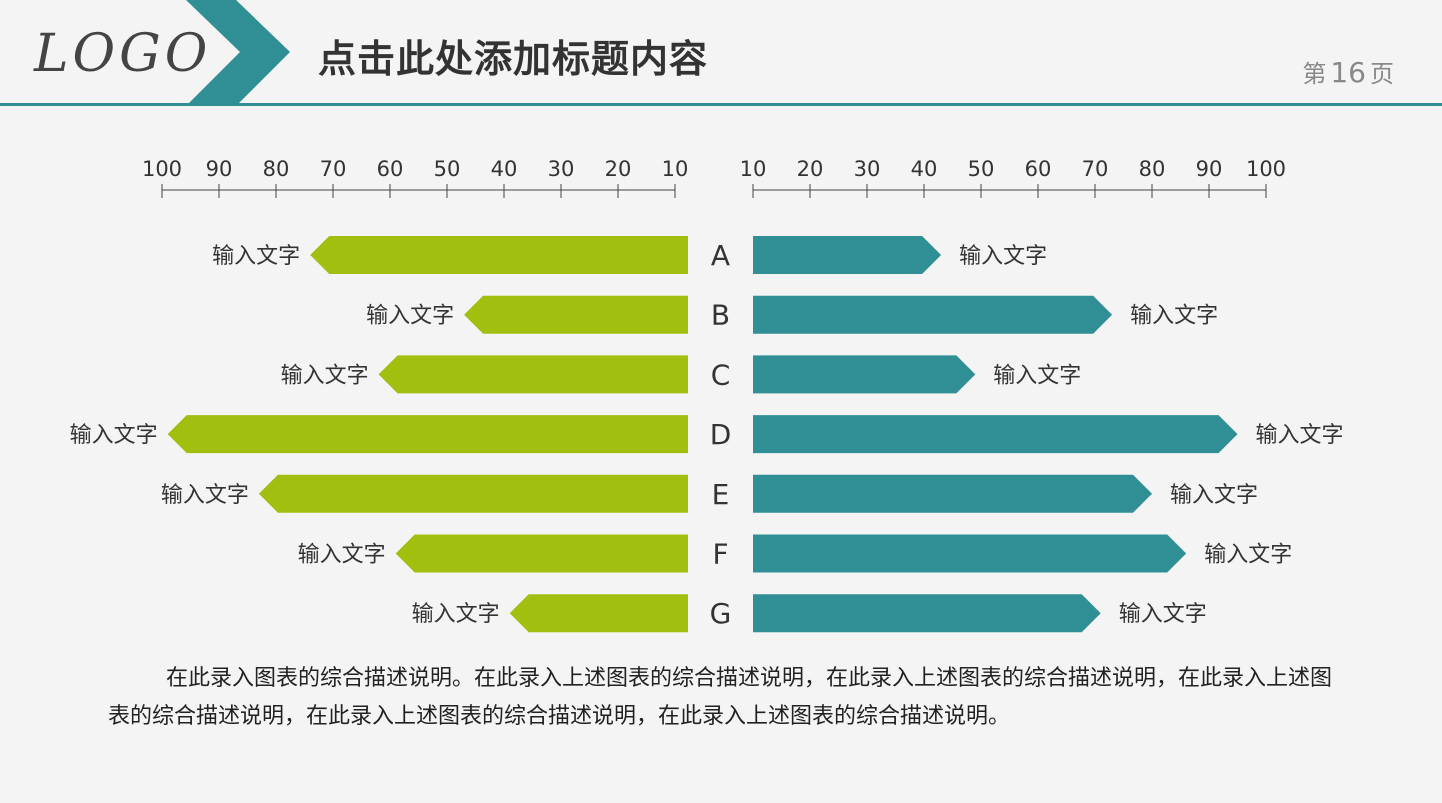 The image size is (1442, 803). I want to click on left-axis-tick-label: 30, so click(561, 169).